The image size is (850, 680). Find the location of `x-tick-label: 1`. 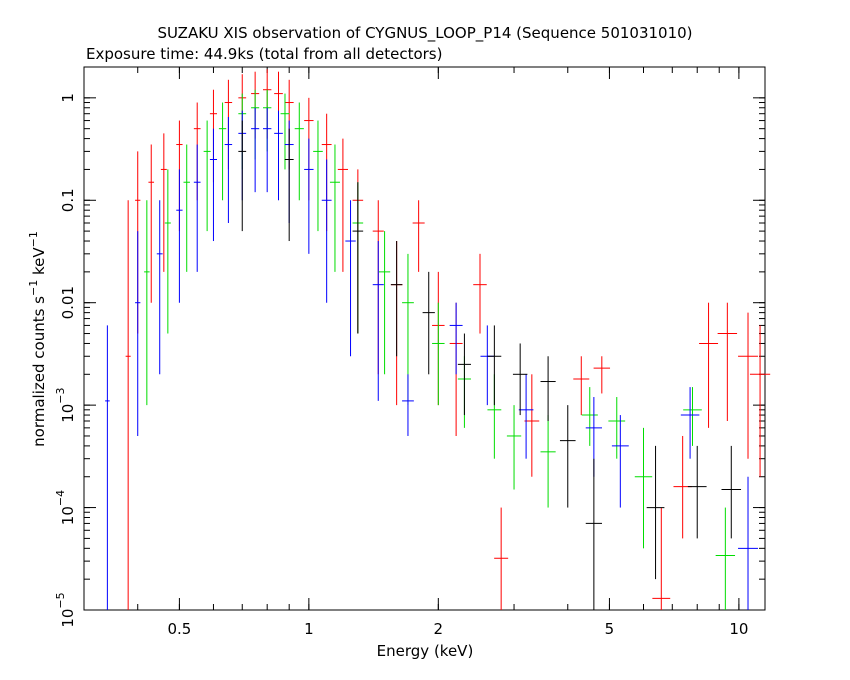

x-tick-label: 1 is located at coordinates (309, 629).